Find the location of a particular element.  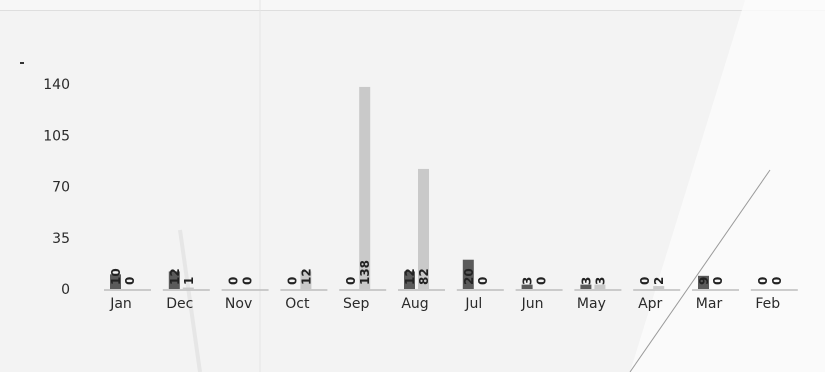

bar-value-label: 10 is located at coordinates (116, 276).